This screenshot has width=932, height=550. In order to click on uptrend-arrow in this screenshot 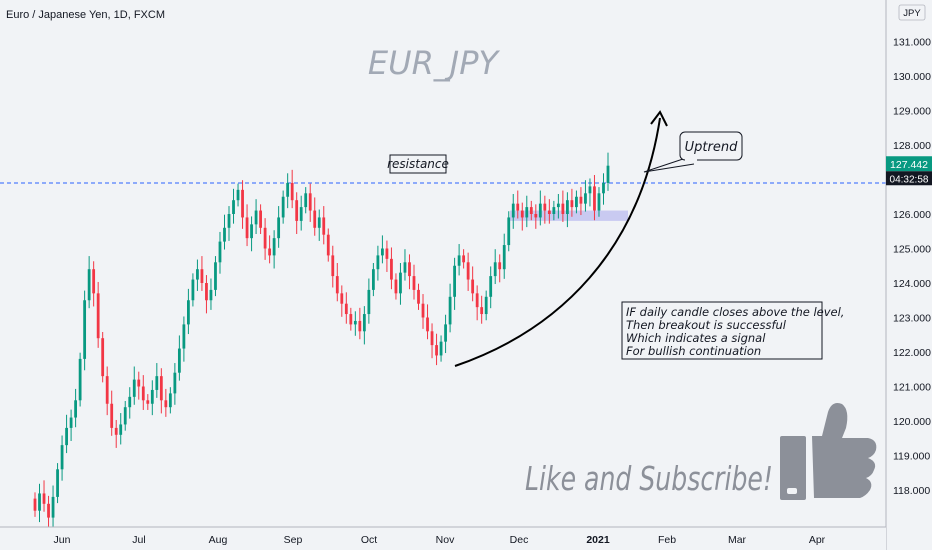, I will do `click(557, 242)`.